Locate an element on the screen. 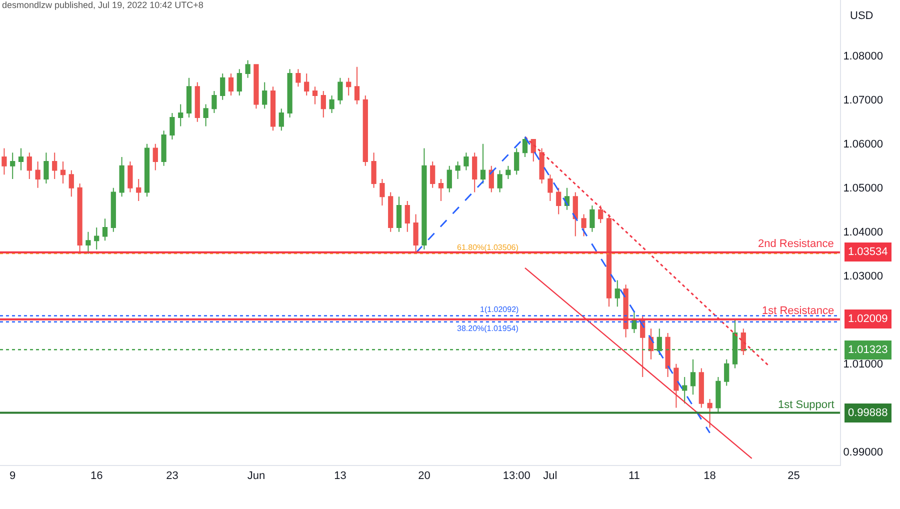 The height and width of the screenshot is (509, 900). text: 1.01323 is located at coordinates (868, 350).